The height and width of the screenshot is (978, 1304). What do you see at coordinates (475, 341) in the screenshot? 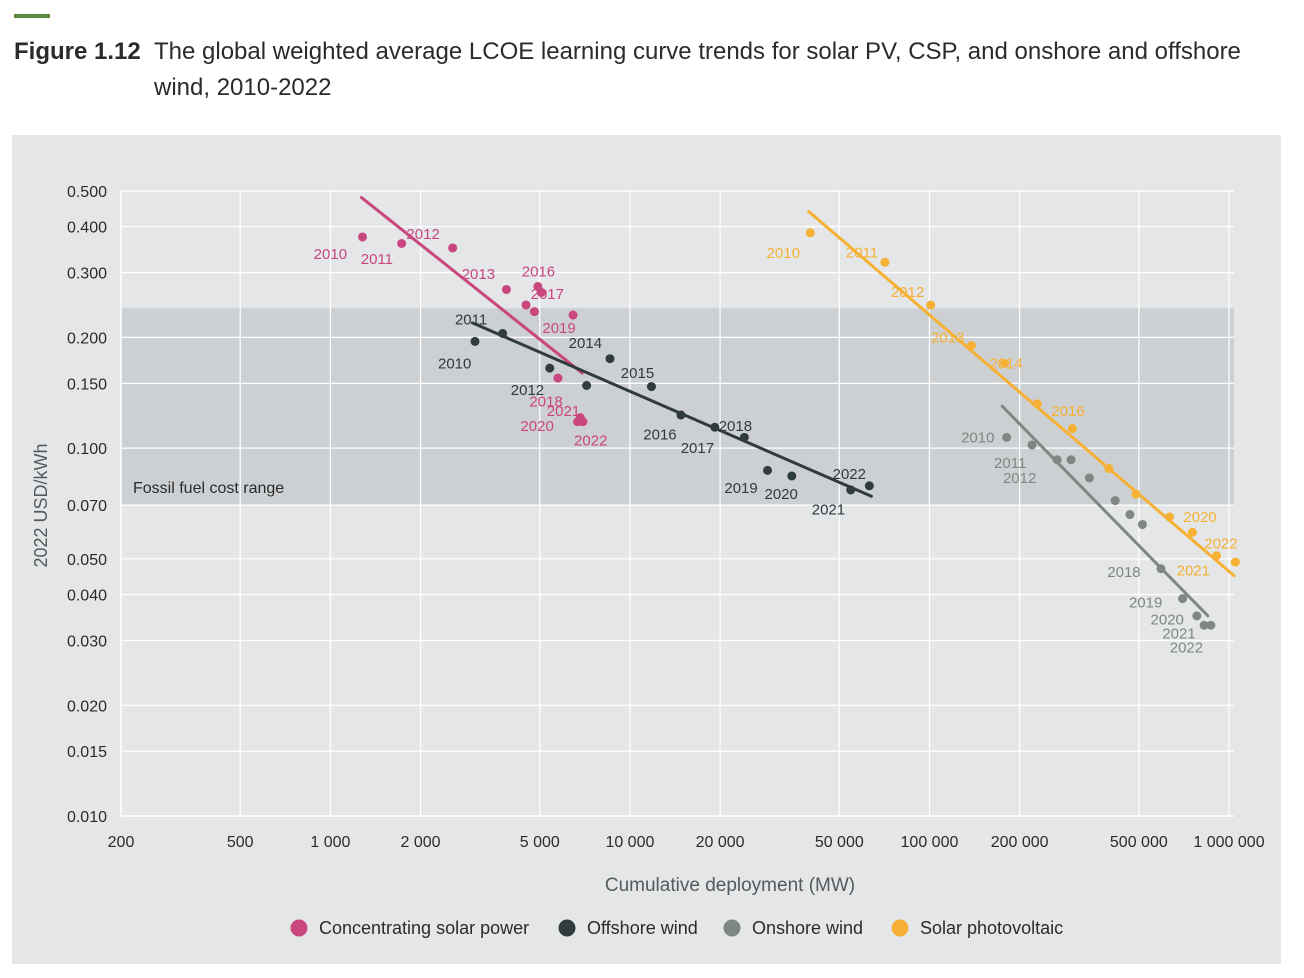
I see `offshore-point-2010` at bounding box center [475, 341].